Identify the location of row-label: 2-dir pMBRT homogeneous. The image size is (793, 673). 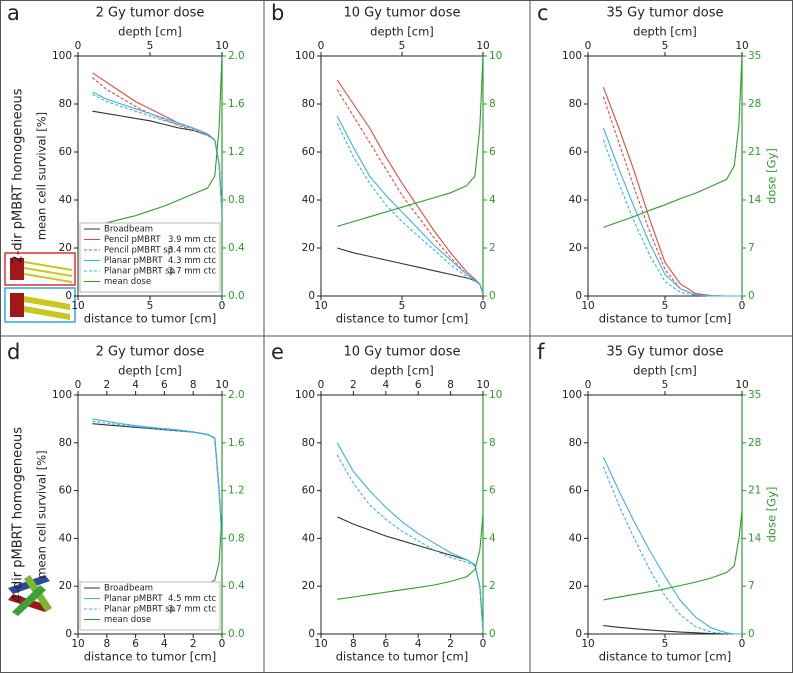
(18, 175).